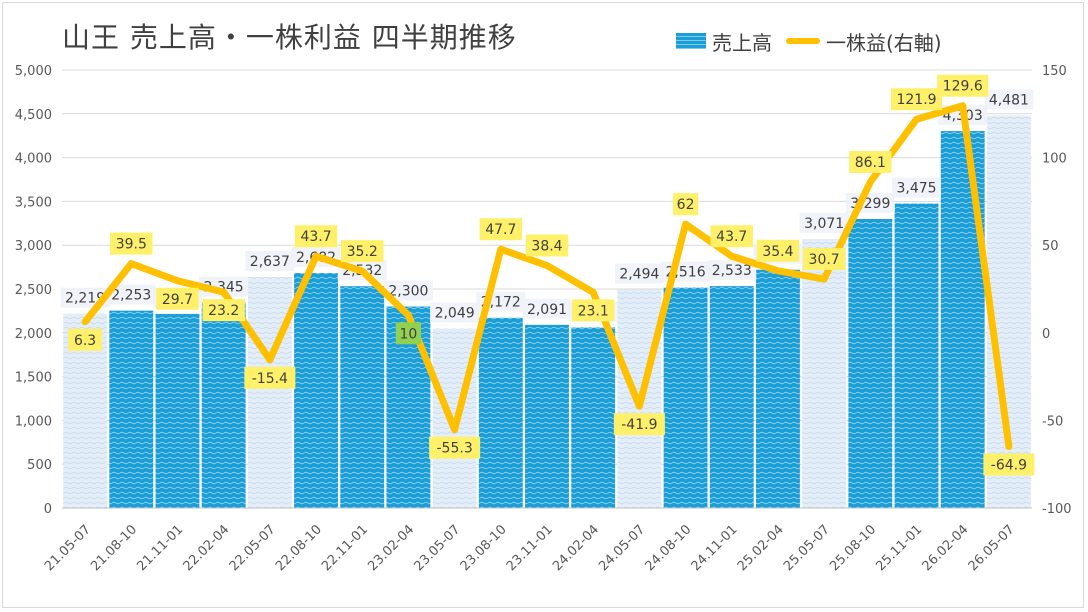 The image size is (1088, 612). I want to click on eps-label: 35.2, so click(362, 252).